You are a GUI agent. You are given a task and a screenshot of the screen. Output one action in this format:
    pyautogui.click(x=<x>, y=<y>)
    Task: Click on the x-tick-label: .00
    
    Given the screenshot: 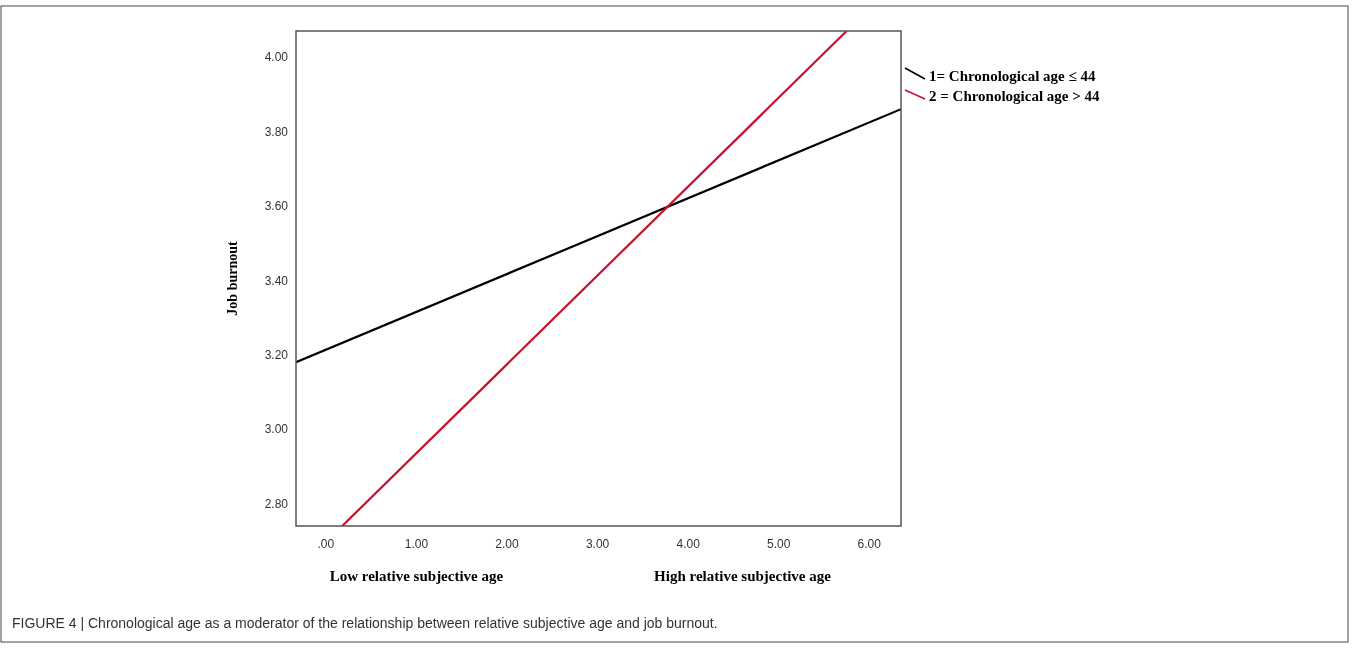 What is the action you would take?
    pyautogui.click(x=326, y=544)
    